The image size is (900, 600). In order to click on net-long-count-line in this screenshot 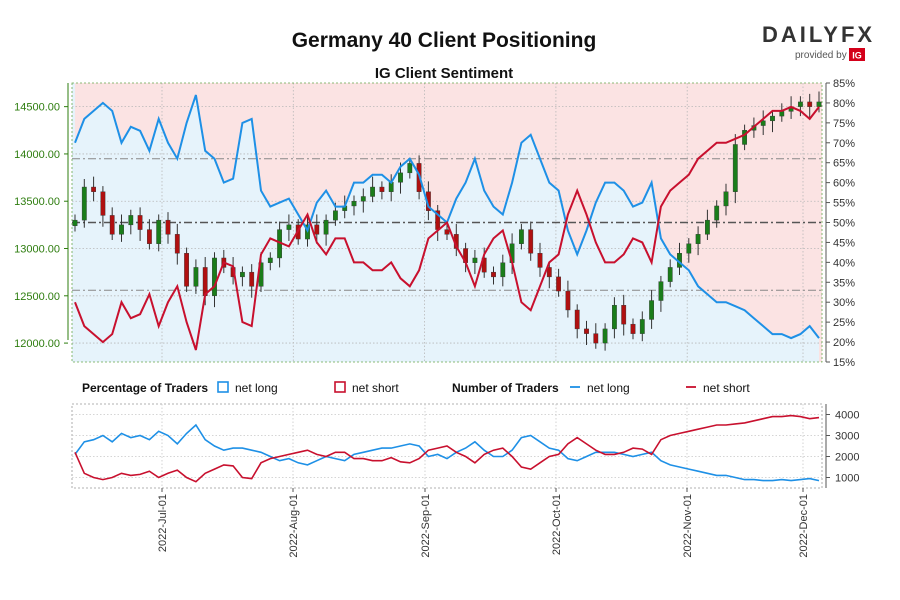, I will do `click(447, 452)`.